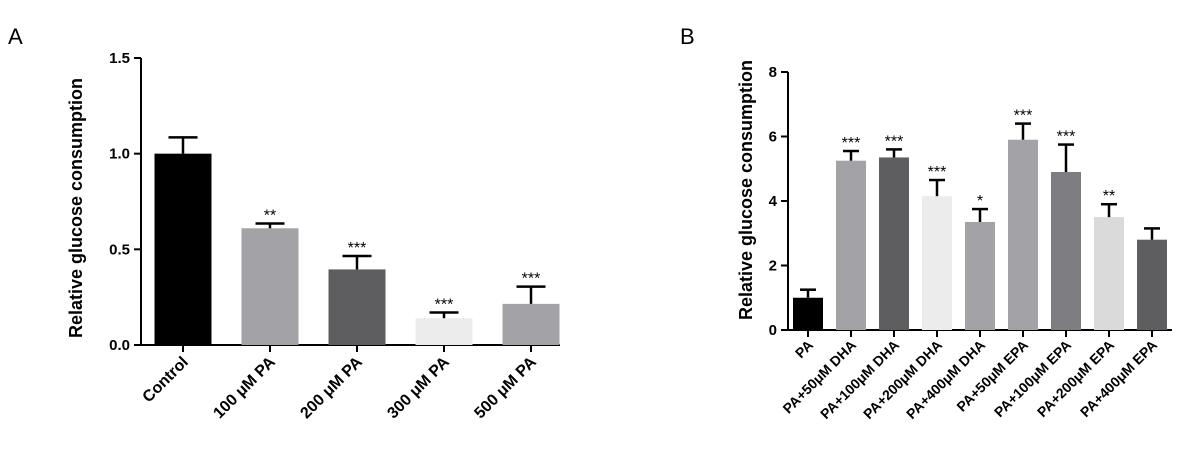 The image size is (1186, 475). I want to click on category-label: PA+50μM DHA, so click(819, 377).